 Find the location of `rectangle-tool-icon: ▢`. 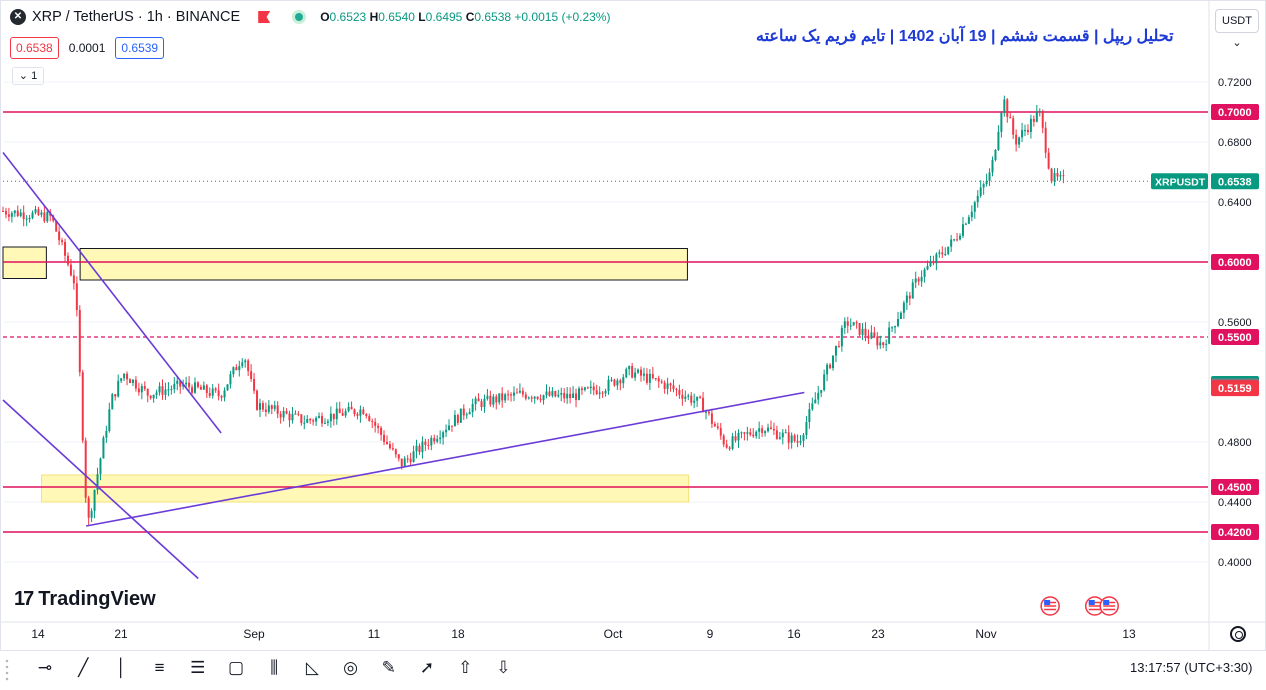

rectangle-tool-icon: ▢ is located at coordinates (236, 667).